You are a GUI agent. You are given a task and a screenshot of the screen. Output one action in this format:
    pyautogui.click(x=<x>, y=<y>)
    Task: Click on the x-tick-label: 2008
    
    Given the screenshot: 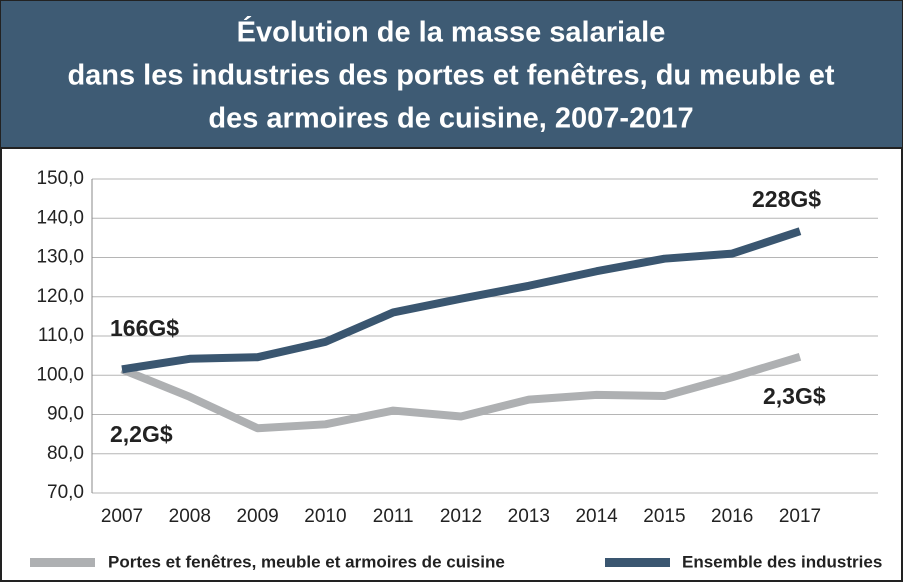 What is the action you would take?
    pyautogui.click(x=190, y=516)
    